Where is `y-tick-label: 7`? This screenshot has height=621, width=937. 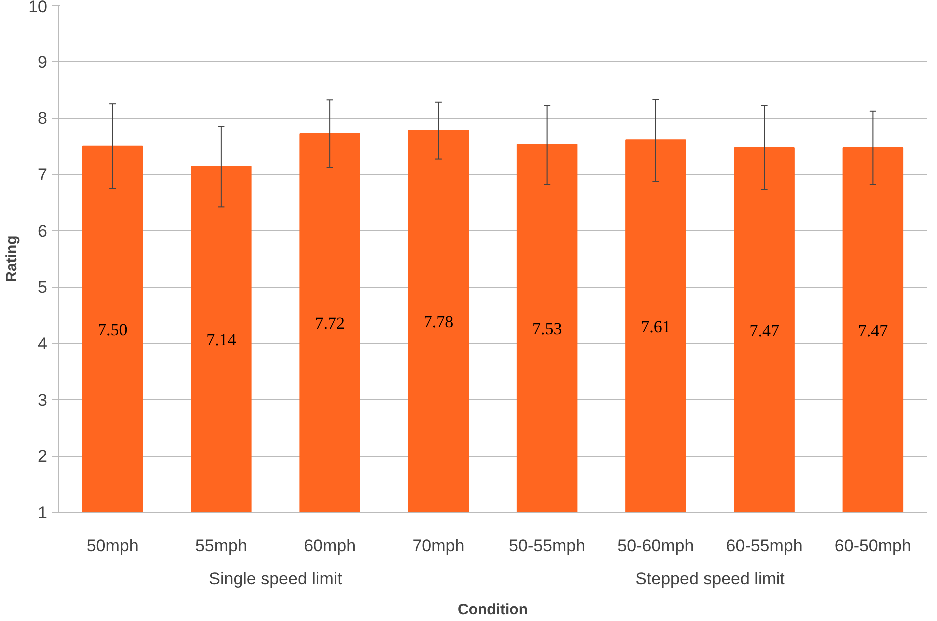 y-tick-label: 7 is located at coordinates (43, 175).